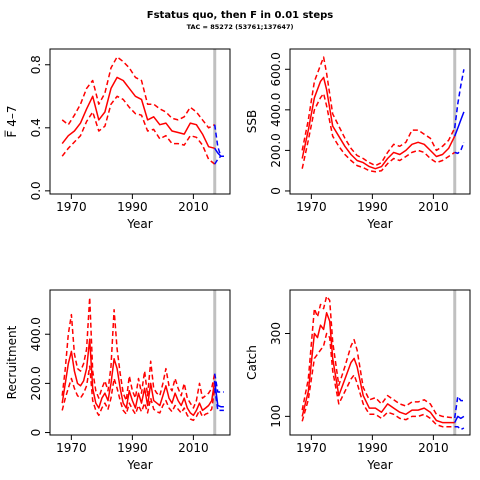 The height and width of the screenshot is (480, 480). Describe the element at coordinates (193, 448) in the screenshot. I see `recruitment-x-tick-label: 2010` at that location.